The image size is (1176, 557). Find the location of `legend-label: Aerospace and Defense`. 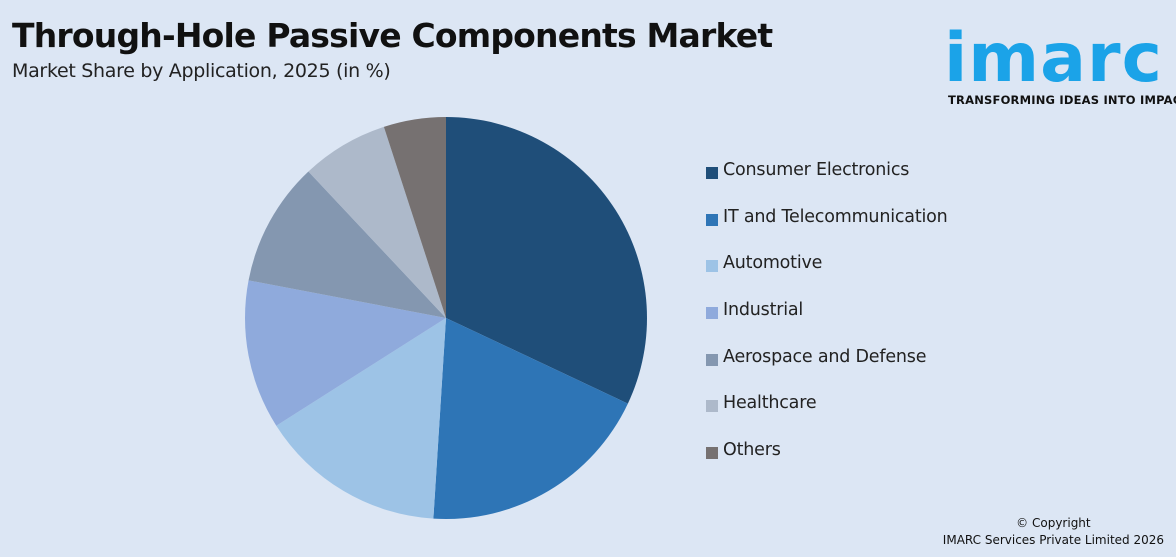

legend-label: Aerospace and Defense is located at coordinates (825, 356).